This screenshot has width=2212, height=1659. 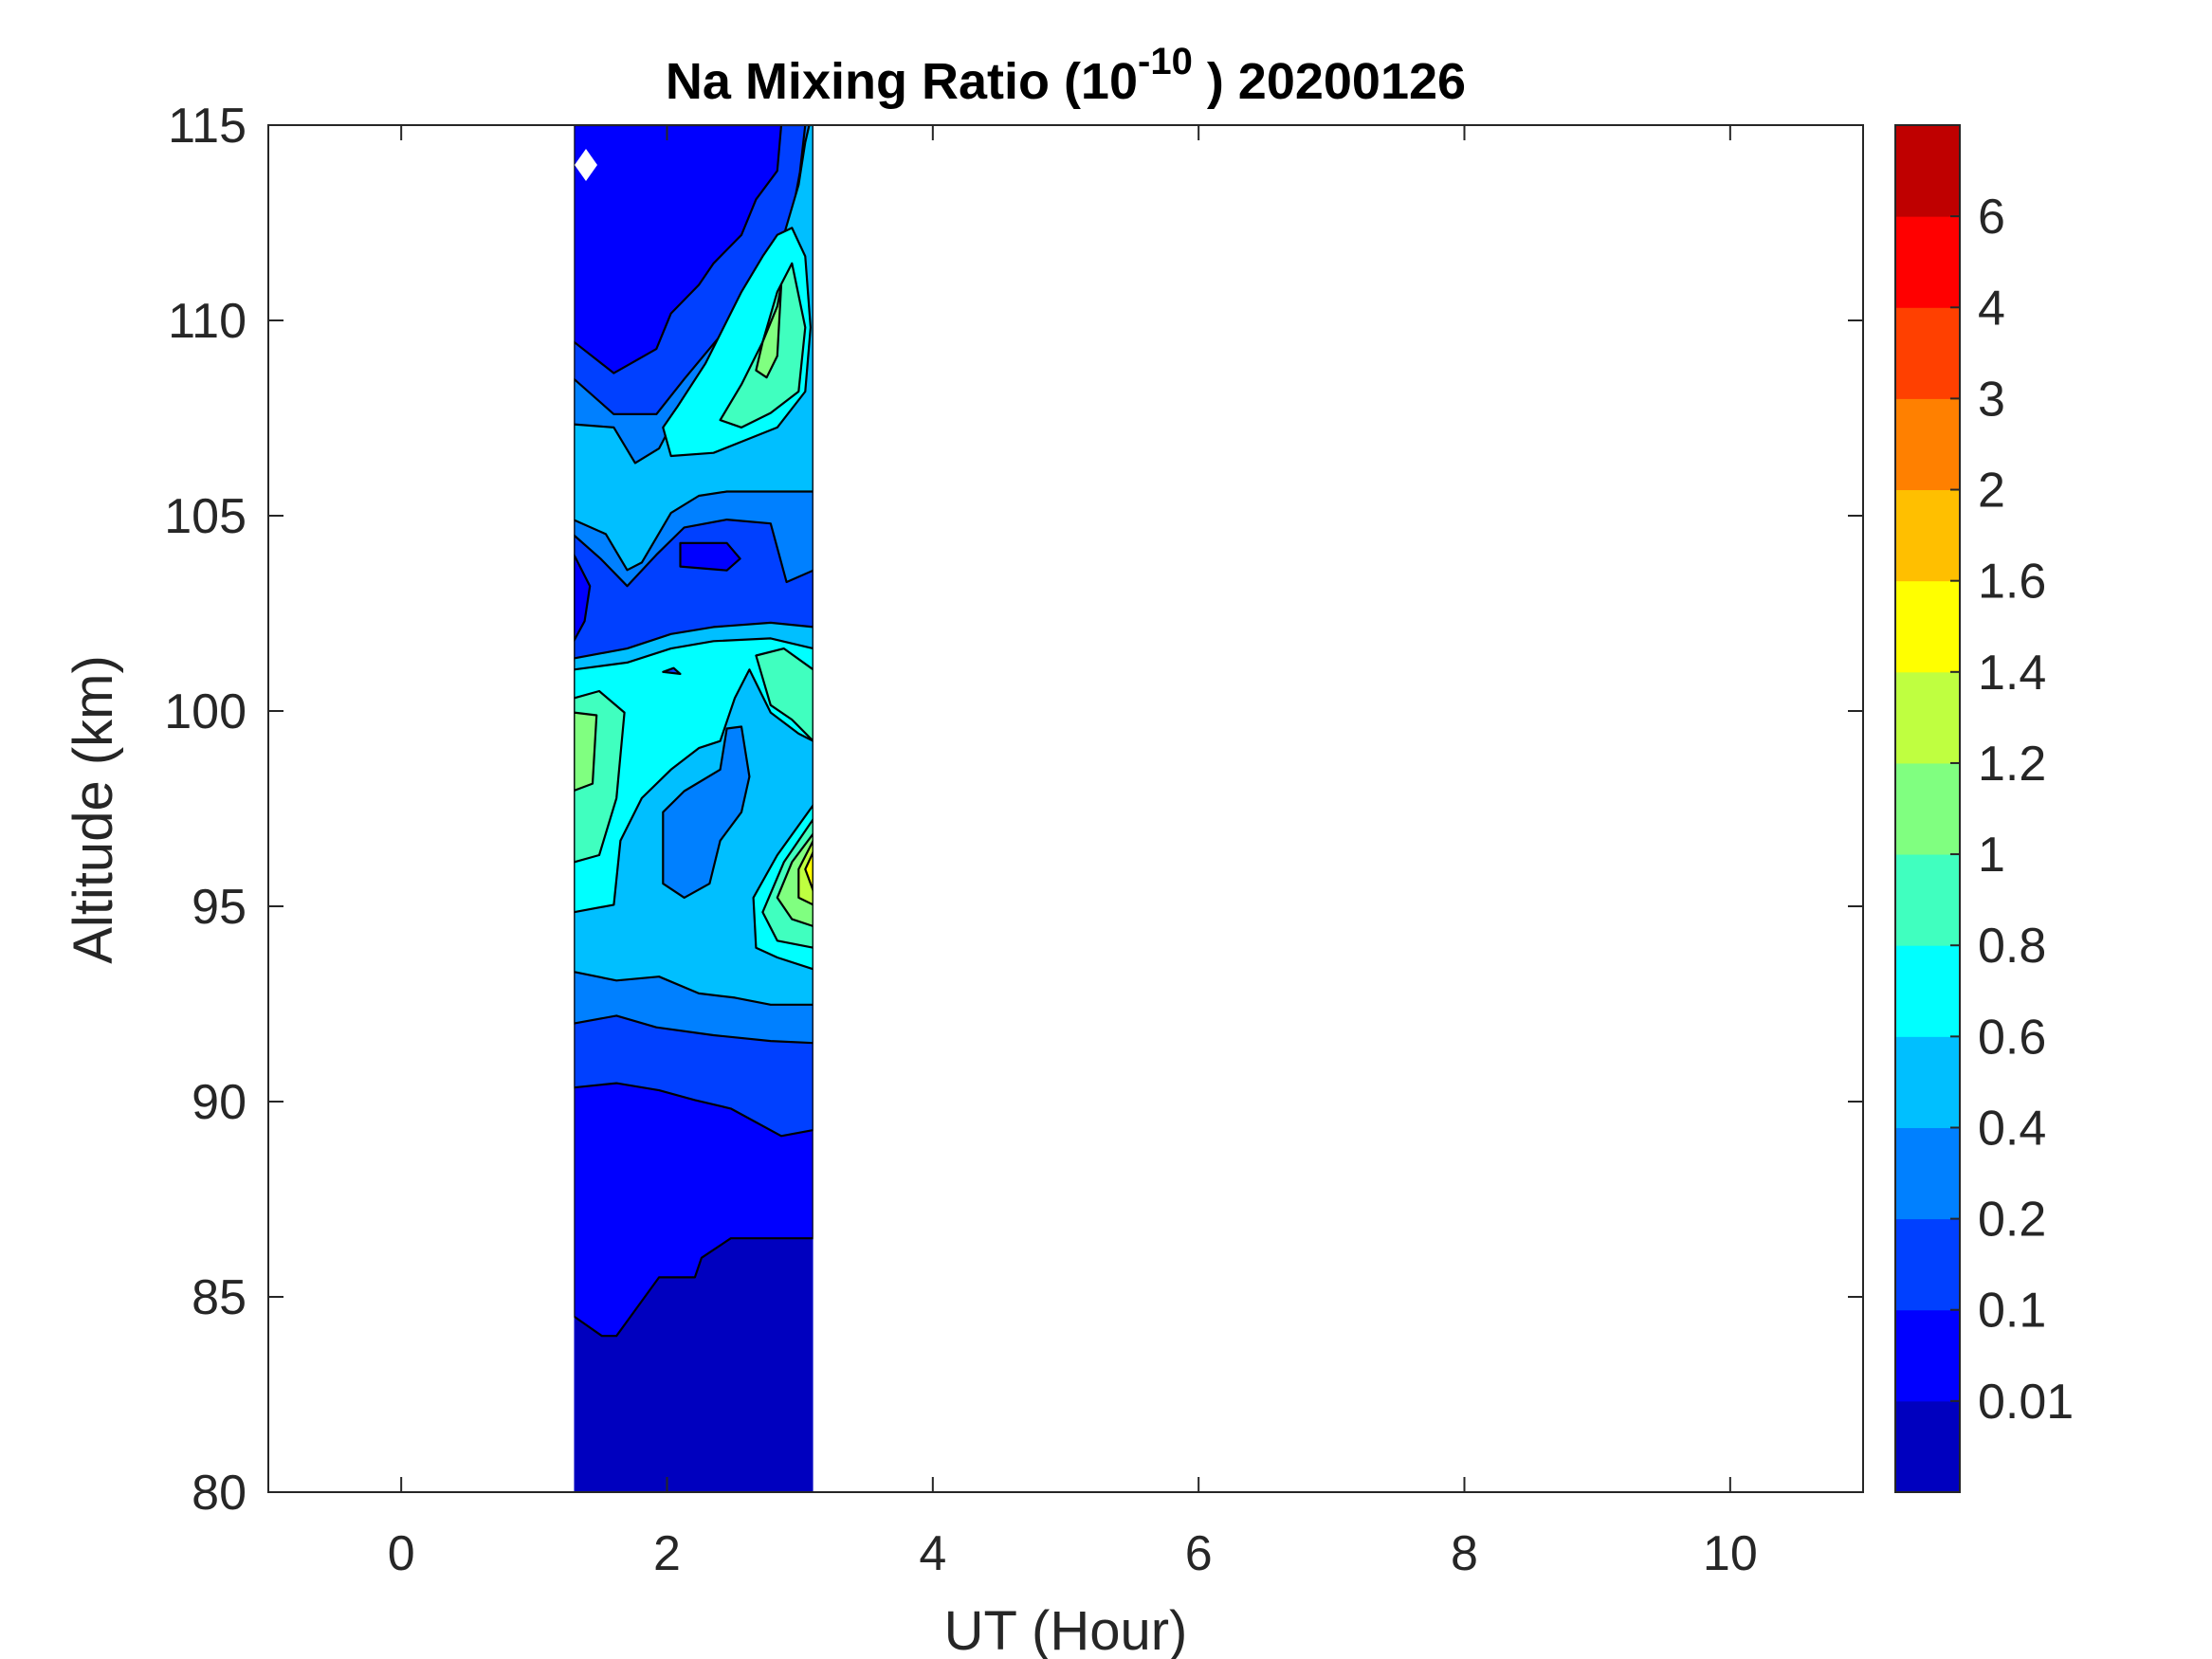 What do you see at coordinates (219, 1493) in the screenshot?
I see `y-tick-label: 80` at bounding box center [219, 1493].